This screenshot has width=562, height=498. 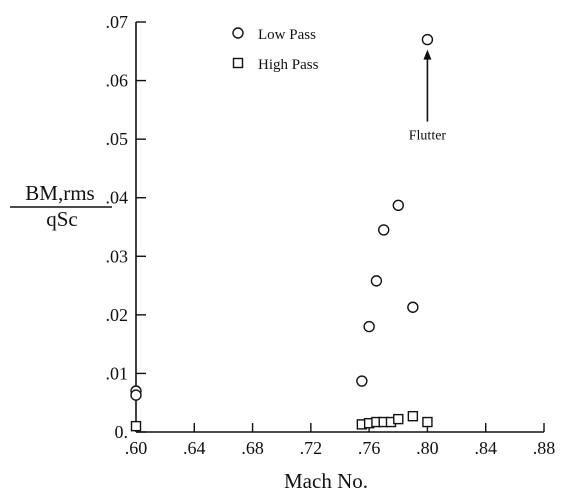 I want to click on x-axis-title: Mach No., so click(x=326, y=481).